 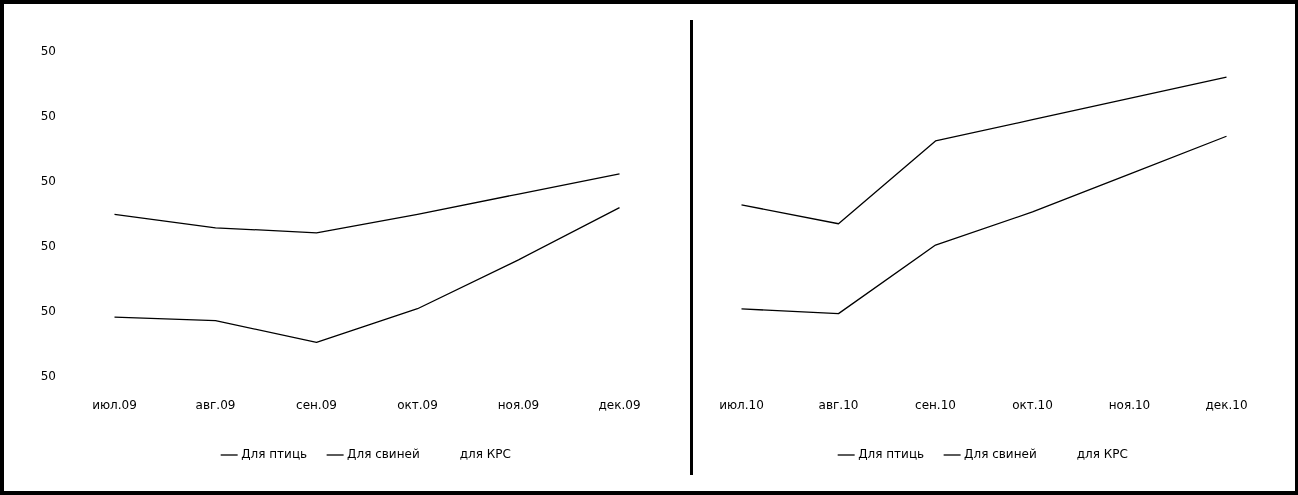 I want to click on x-tick-label: июл.10, so click(x=741, y=404).